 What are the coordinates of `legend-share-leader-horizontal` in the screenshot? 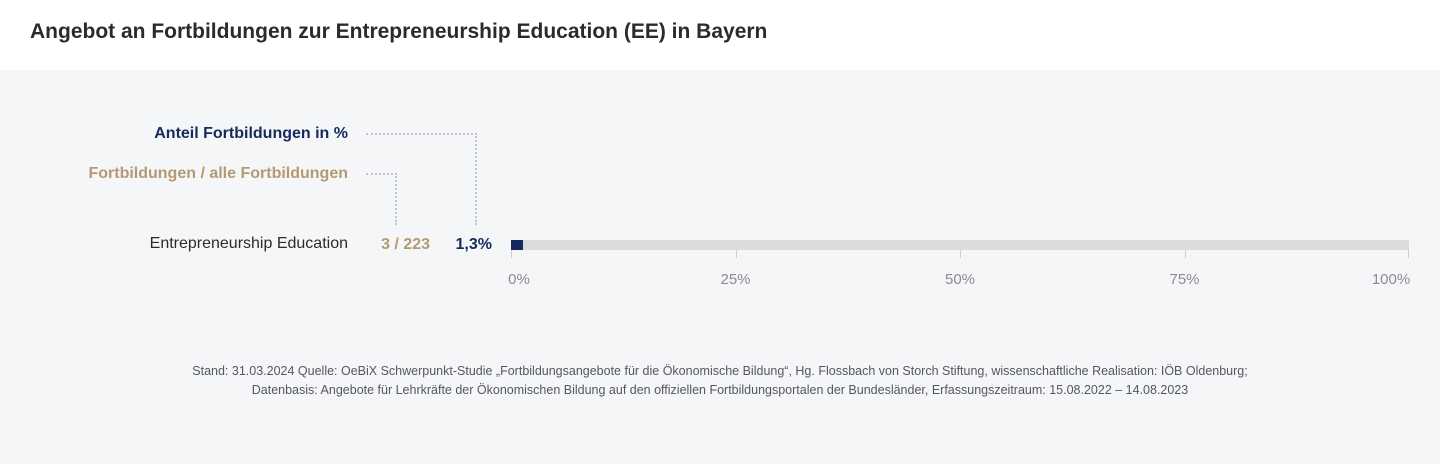 It's located at (421, 134).